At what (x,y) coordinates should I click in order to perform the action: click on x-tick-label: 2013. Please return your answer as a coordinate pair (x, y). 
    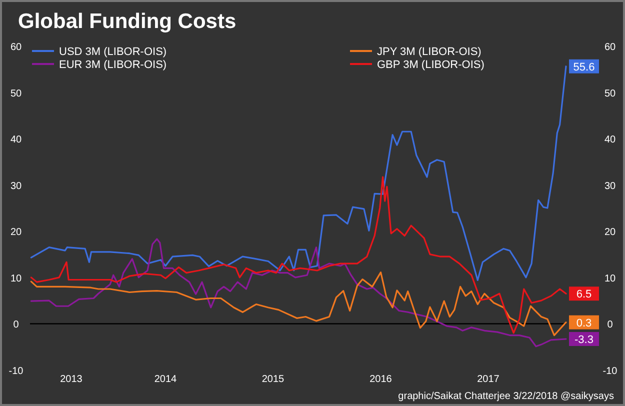
    Looking at the image, I should click on (71, 379).